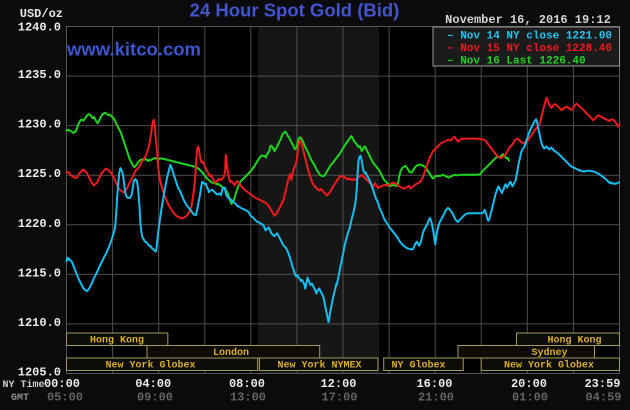 The height and width of the screenshot is (410, 630). What do you see at coordinates (295, 10) in the screenshot?
I see `svg-text: 24 Hour Spot Gold (Bid)` at bounding box center [295, 10].